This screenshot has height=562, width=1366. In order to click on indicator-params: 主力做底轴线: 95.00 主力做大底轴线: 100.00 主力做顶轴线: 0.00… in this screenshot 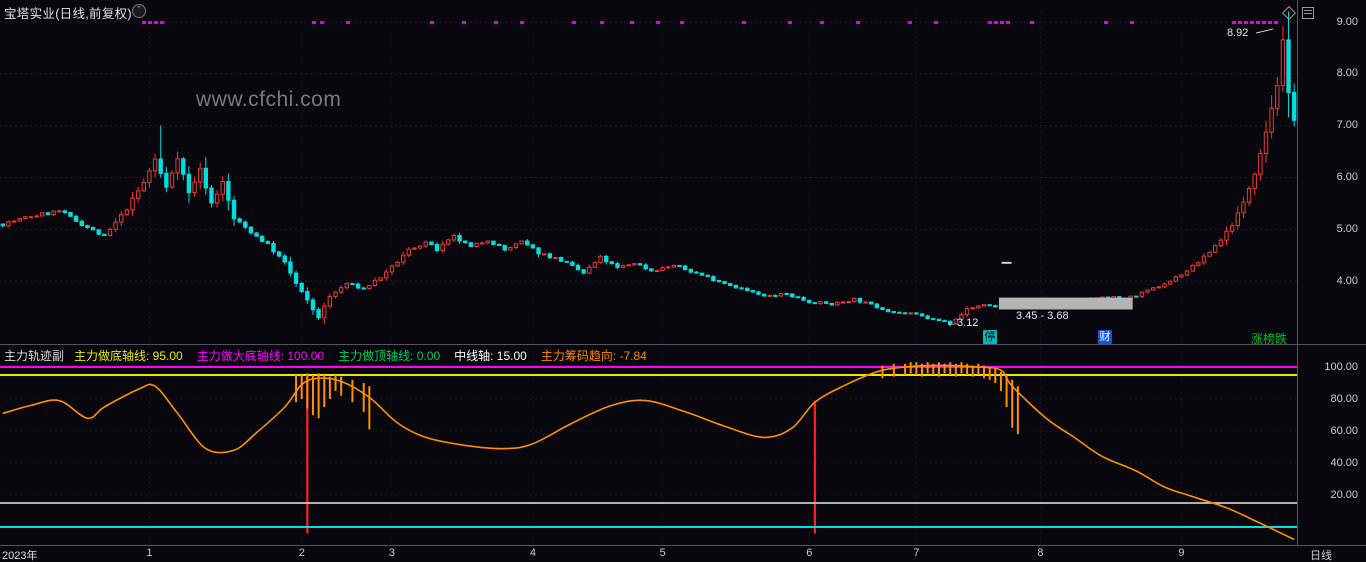, I will do `click(367, 356)`.